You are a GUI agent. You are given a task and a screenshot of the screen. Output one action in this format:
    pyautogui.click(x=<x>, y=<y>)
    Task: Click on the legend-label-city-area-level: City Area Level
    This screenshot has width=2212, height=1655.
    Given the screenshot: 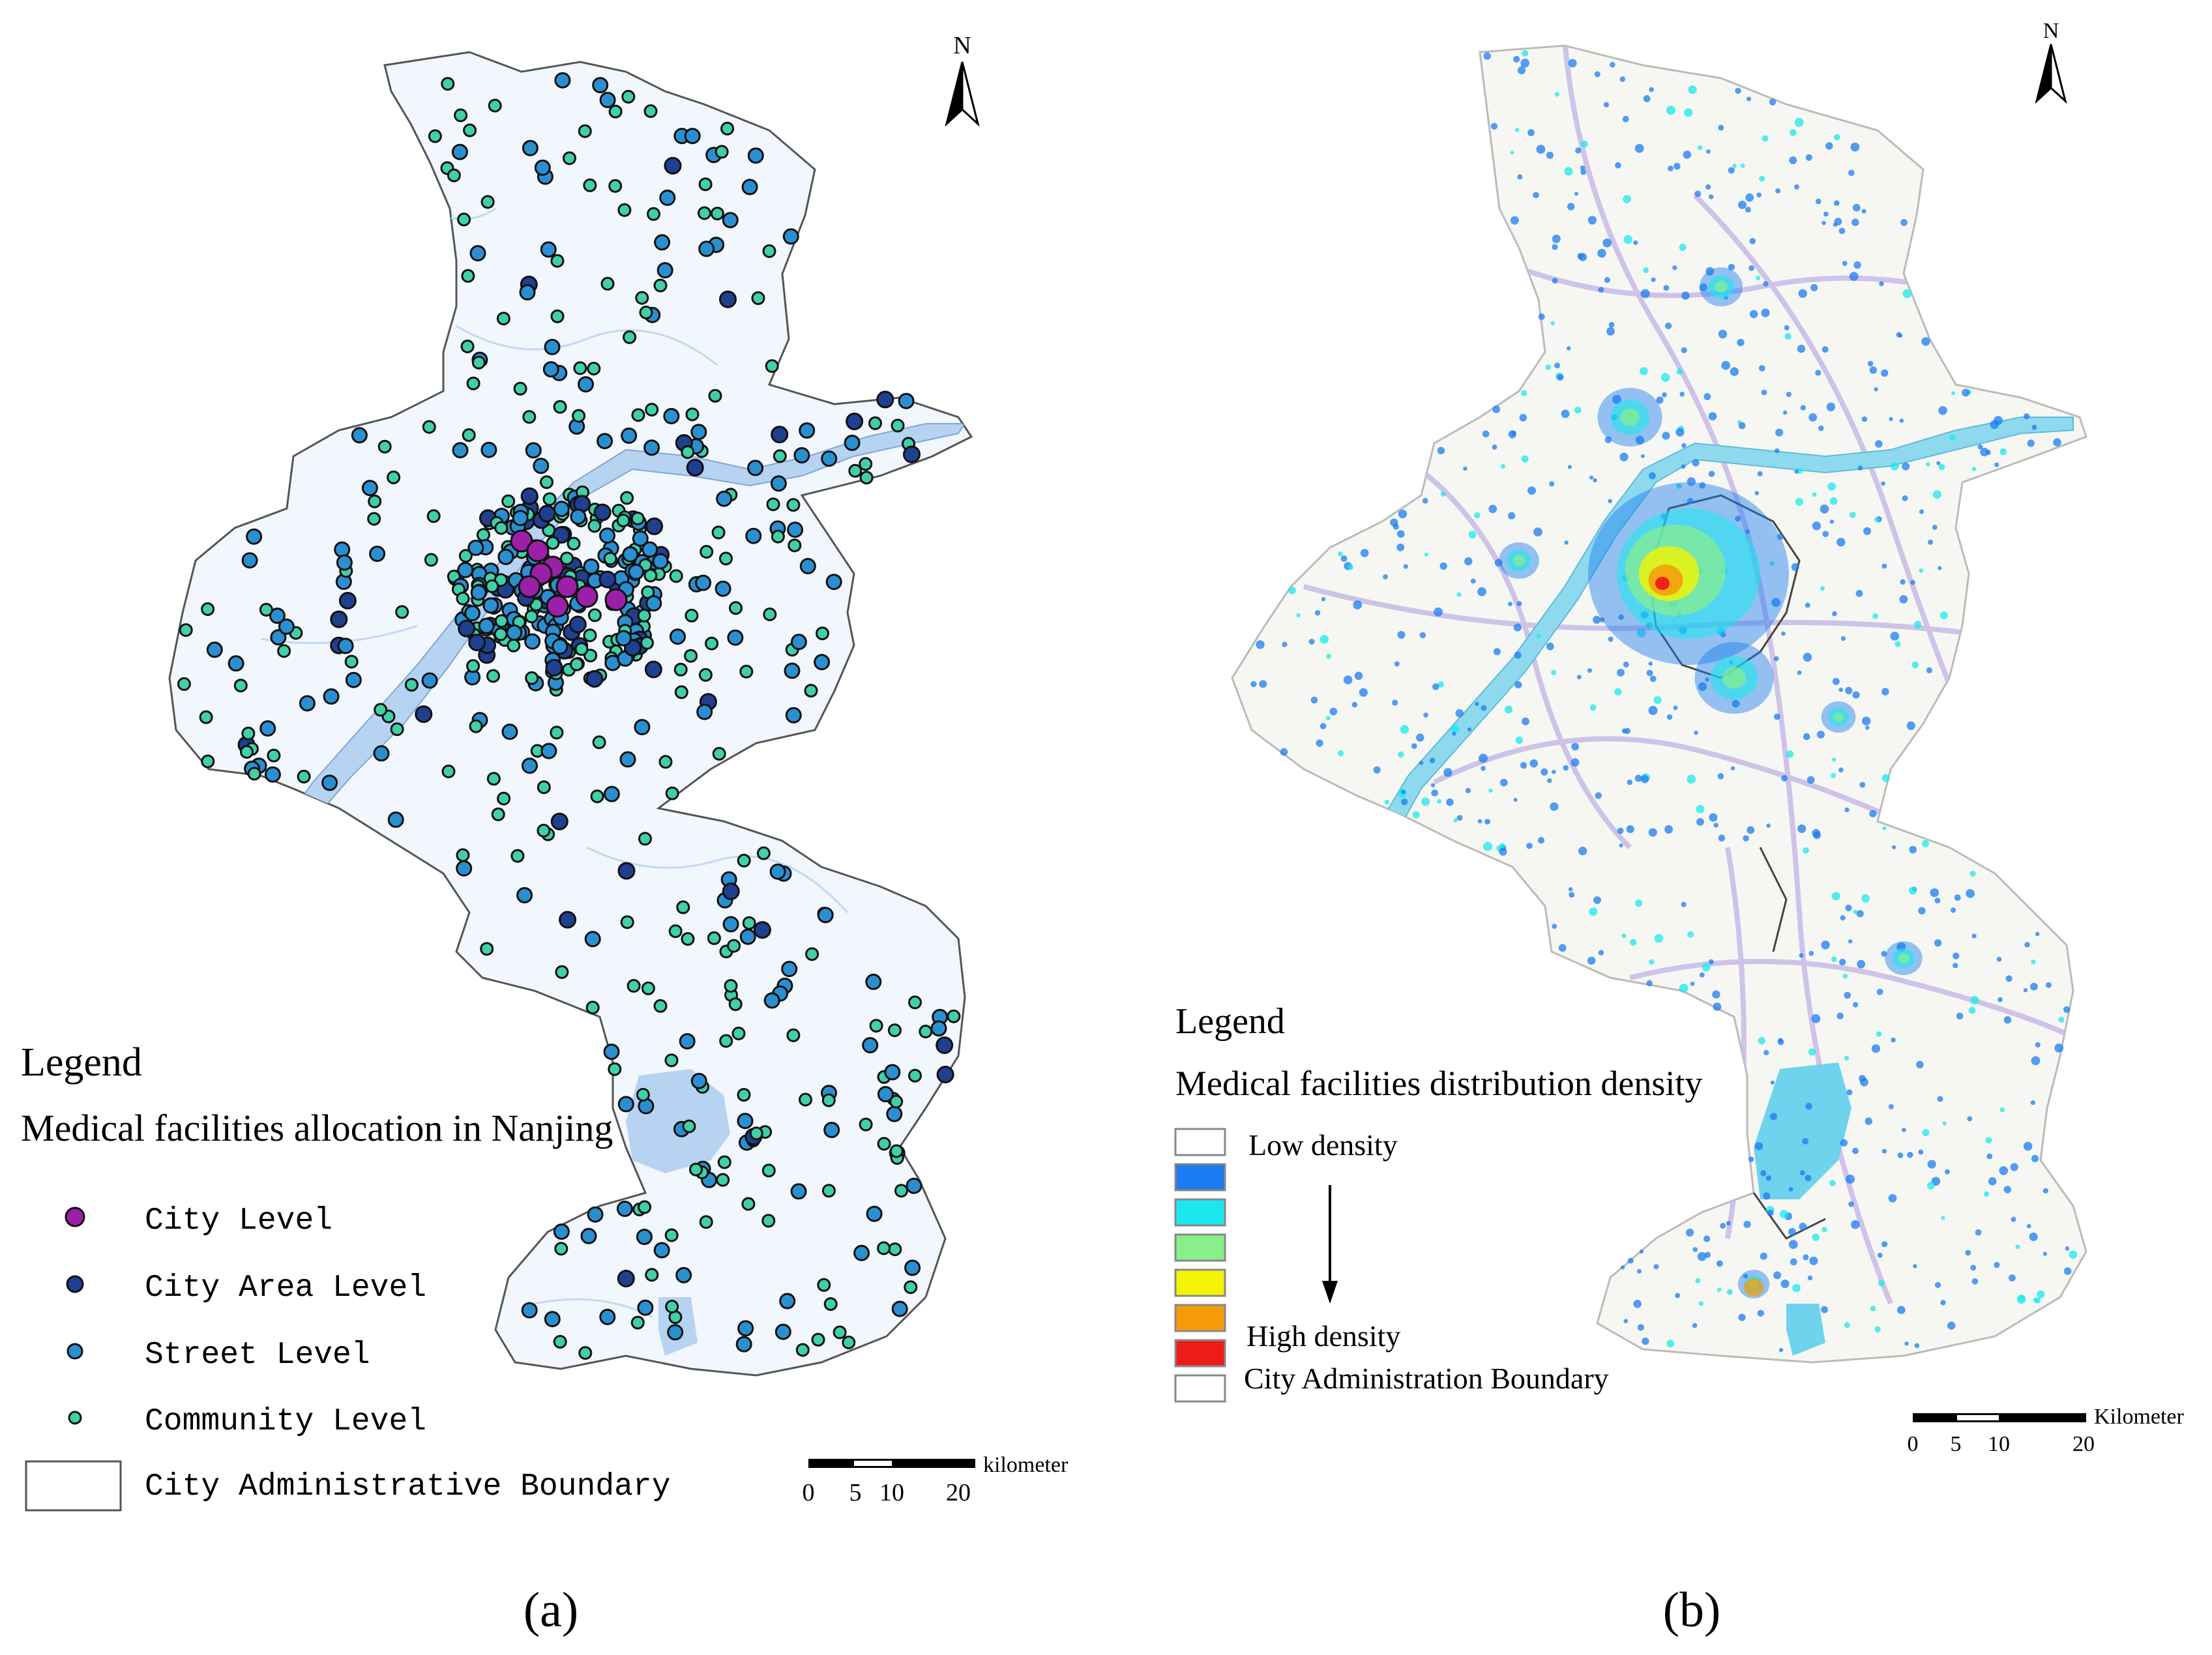 What is the action you would take?
    pyautogui.click(x=285, y=1288)
    